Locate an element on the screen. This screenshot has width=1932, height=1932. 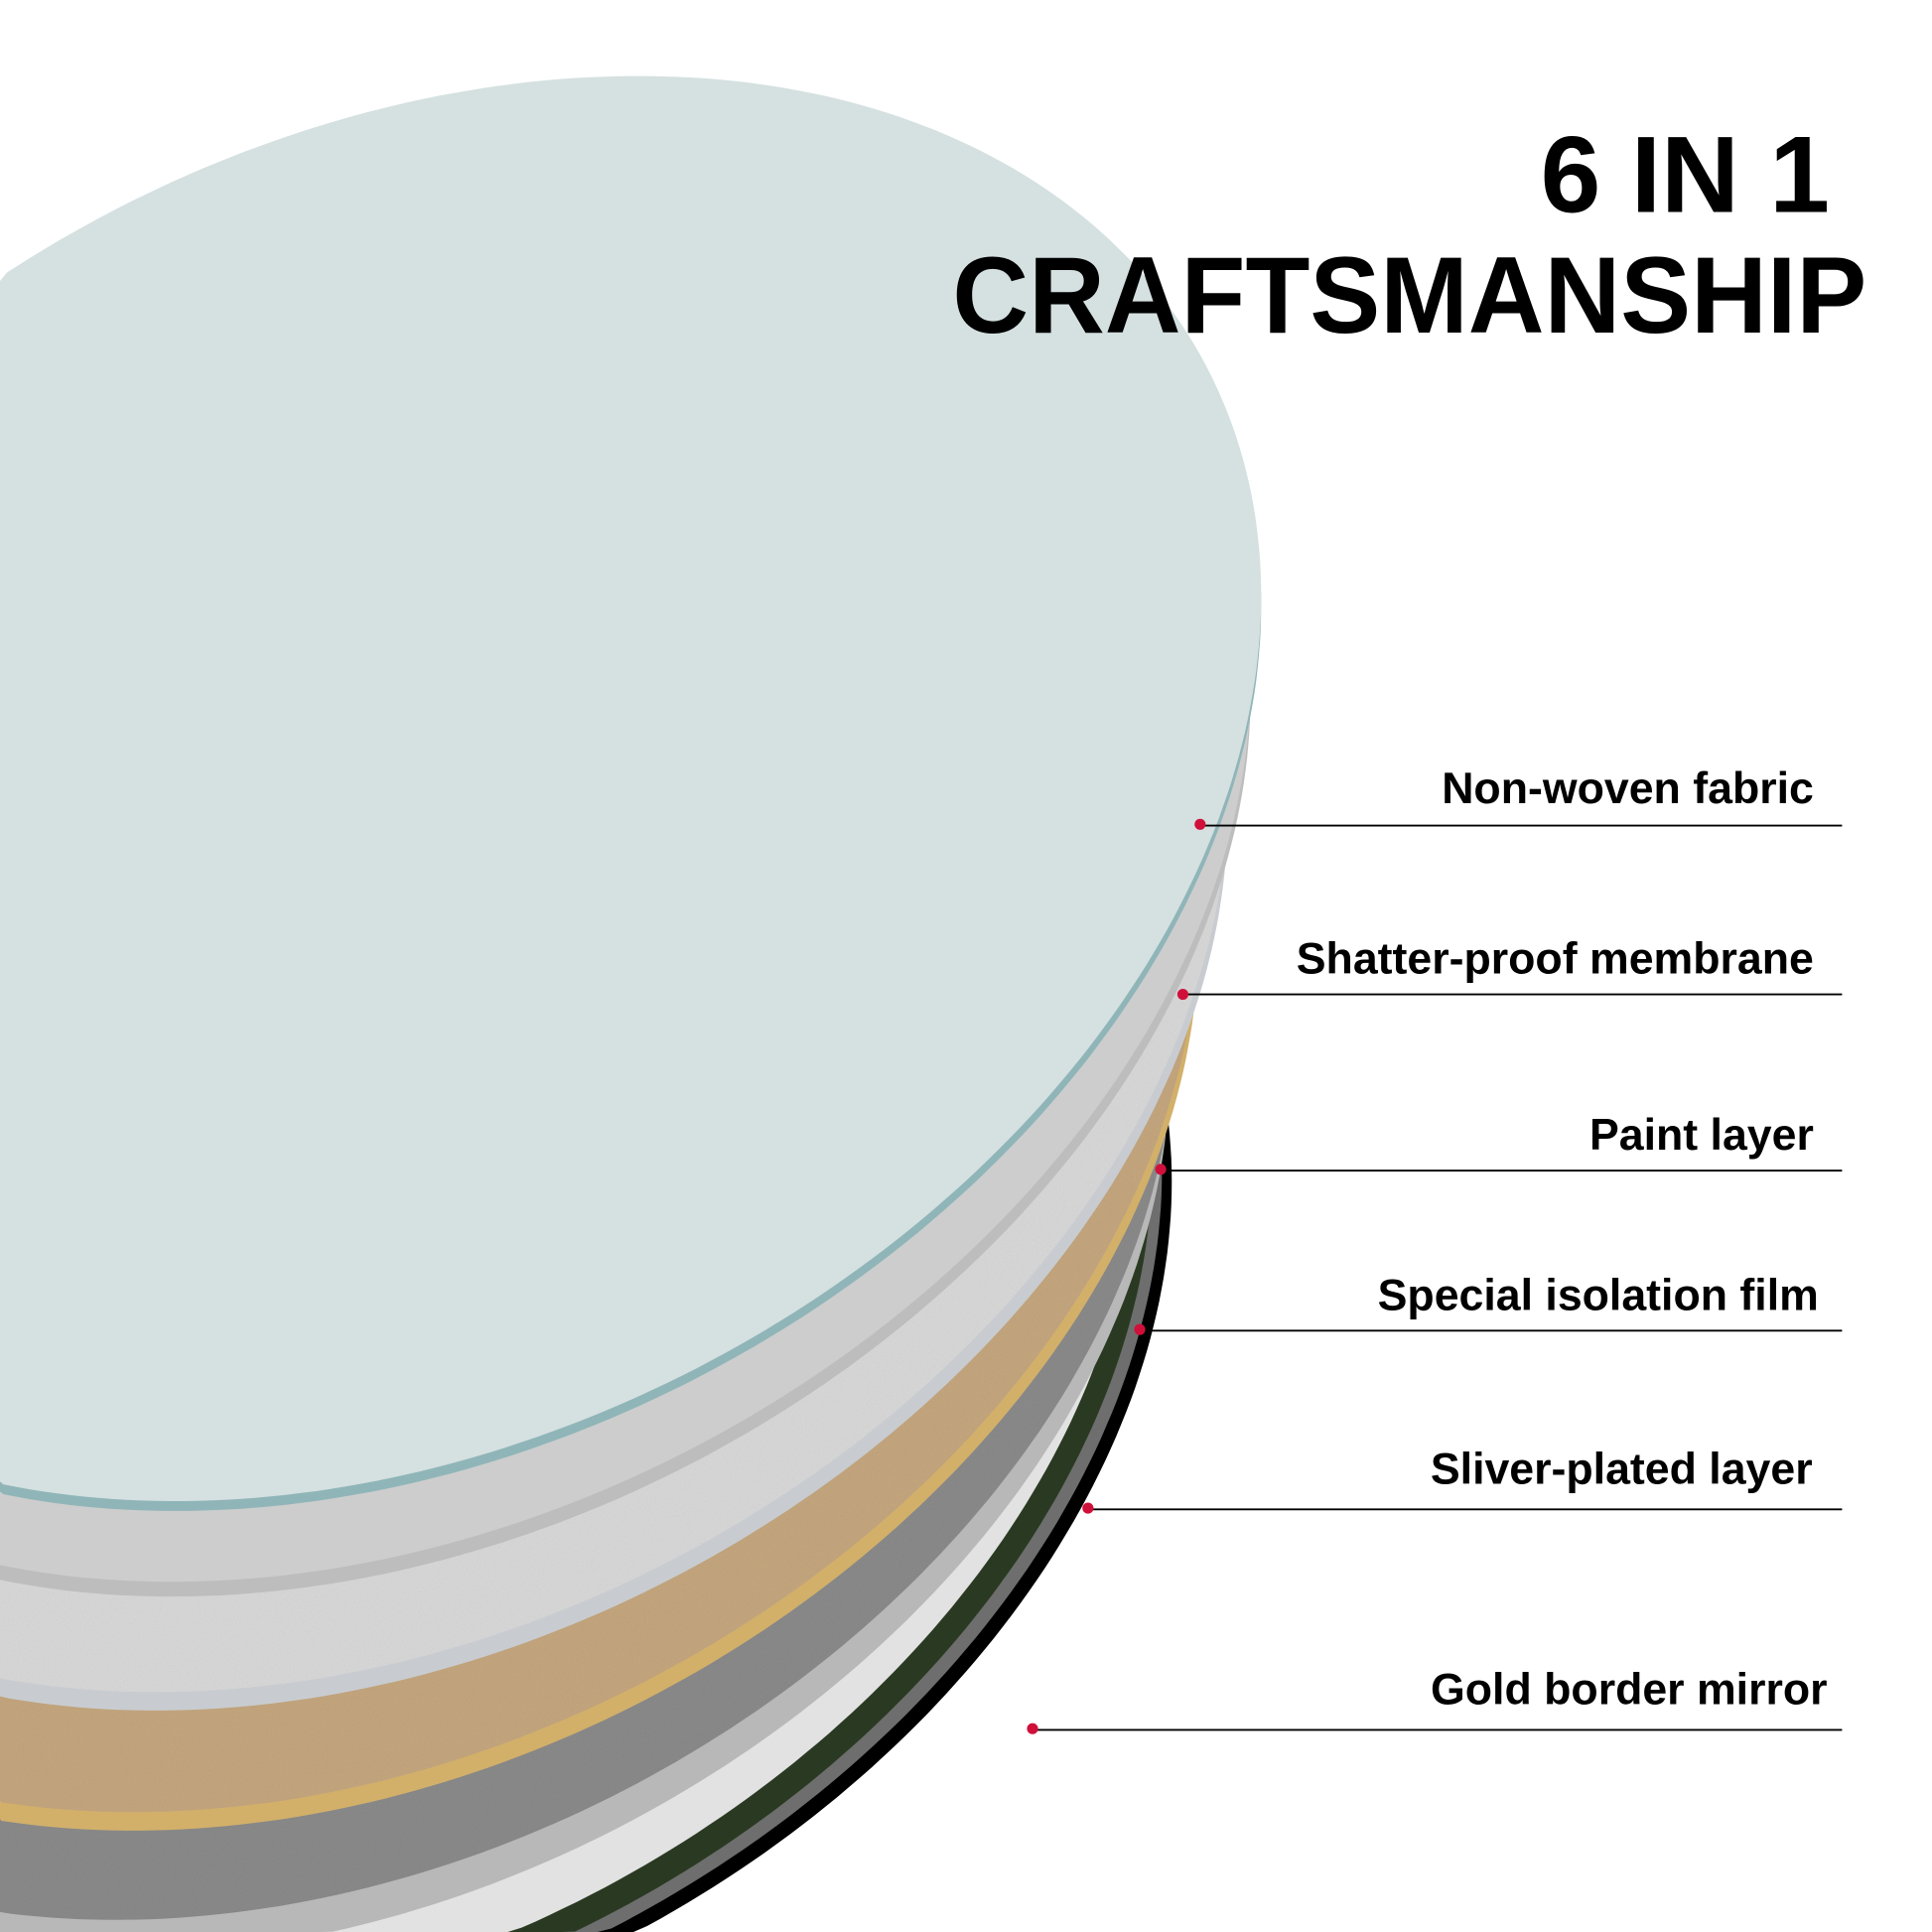
callout-shatter-proof-membrane: Shatter-proof membrane is located at coordinates (1510, 967).